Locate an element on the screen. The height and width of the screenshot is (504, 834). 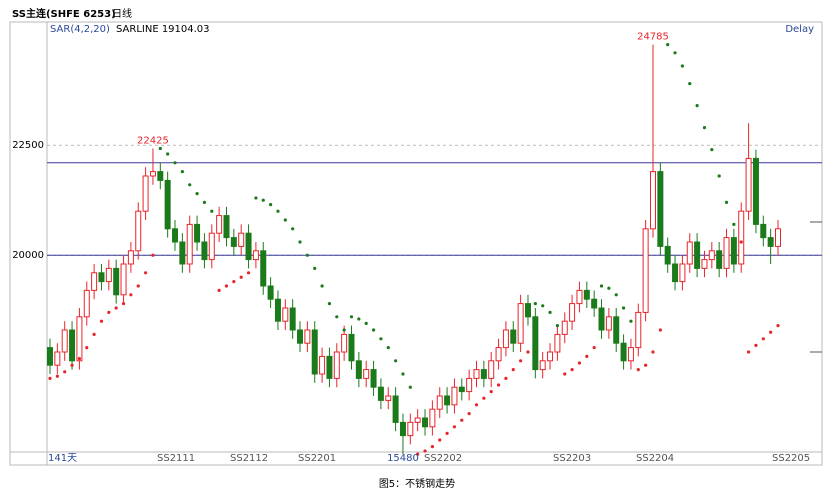
high-label: 22425 is located at coordinates (153, 141).